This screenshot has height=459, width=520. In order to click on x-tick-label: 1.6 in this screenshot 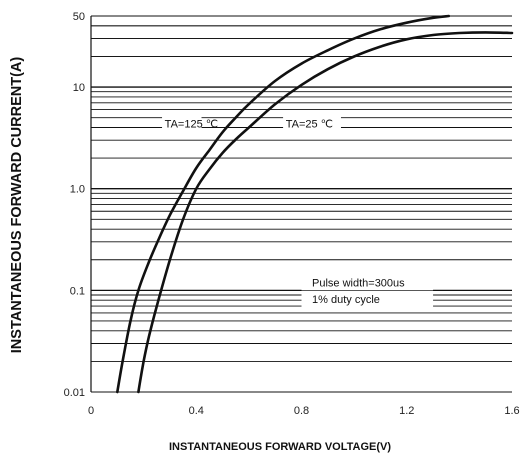, I will do `click(511, 411)`.